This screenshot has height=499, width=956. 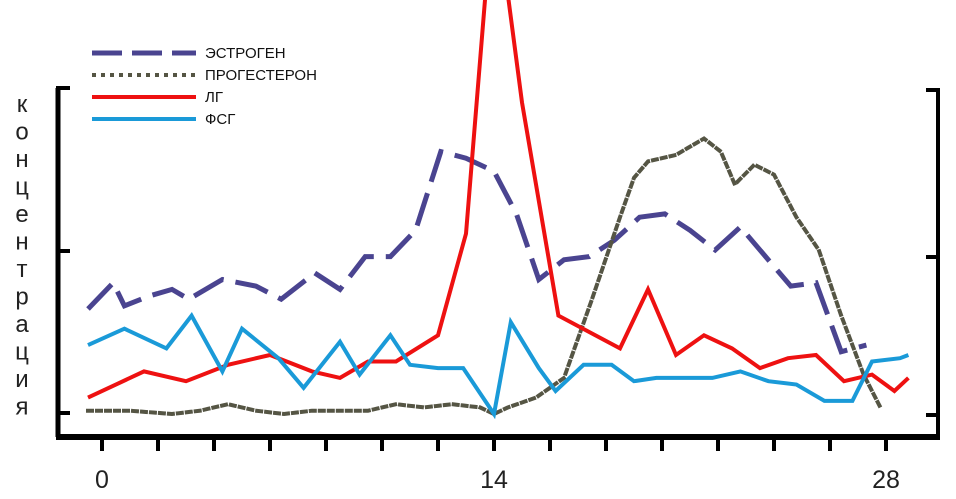 What do you see at coordinates (214, 97) in the screenshot?
I see `legend-label: ЛГ` at bounding box center [214, 97].